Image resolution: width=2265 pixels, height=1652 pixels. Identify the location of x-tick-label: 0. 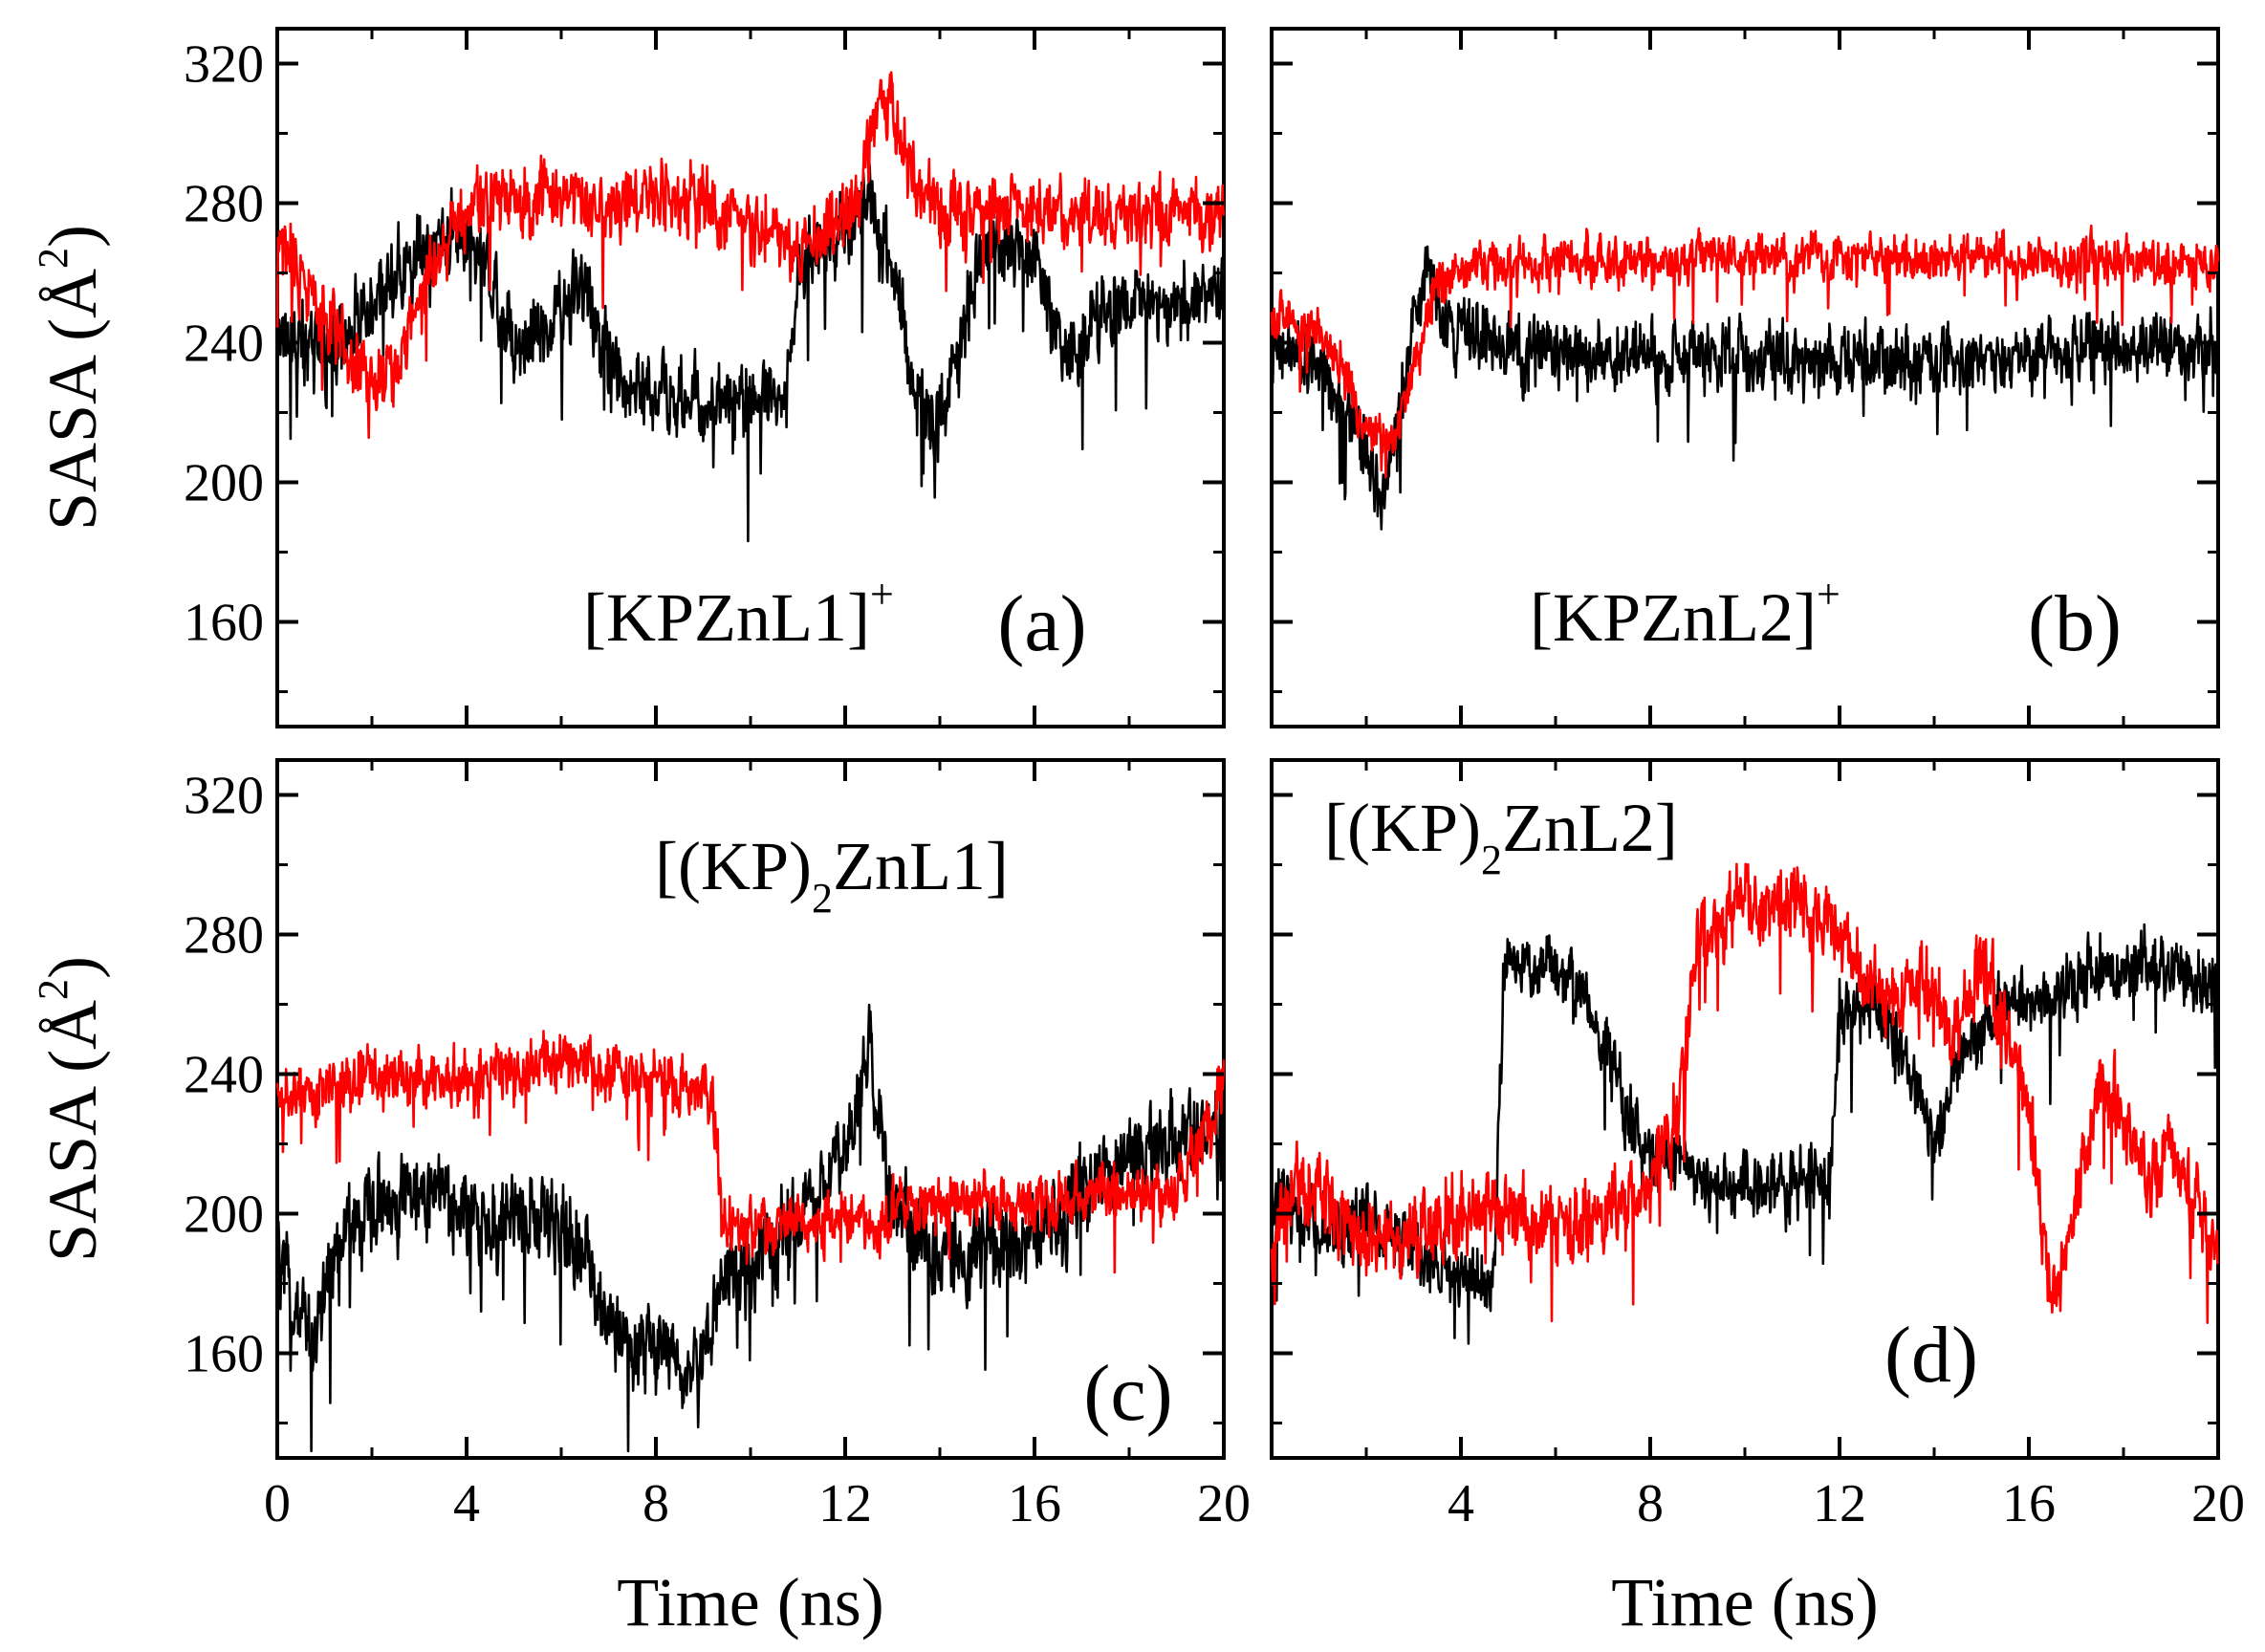
(277, 1503).